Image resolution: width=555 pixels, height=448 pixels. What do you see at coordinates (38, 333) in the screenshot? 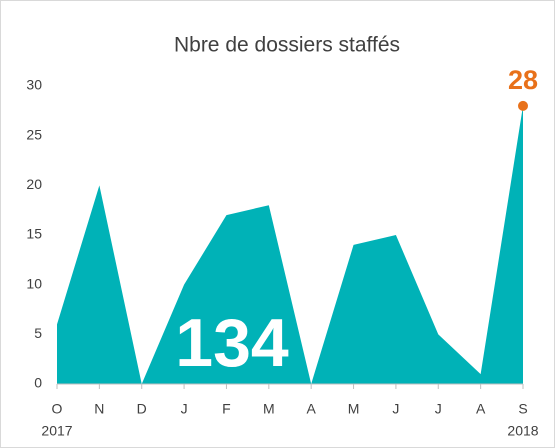
I see `y-tick-label: 5` at bounding box center [38, 333].